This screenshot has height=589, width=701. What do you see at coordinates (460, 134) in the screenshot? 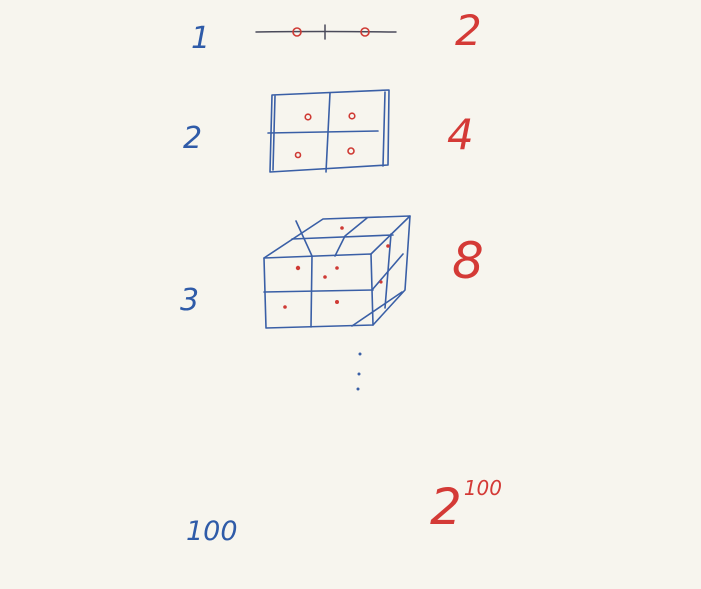
I see `count-label-2: 4` at bounding box center [460, 134].